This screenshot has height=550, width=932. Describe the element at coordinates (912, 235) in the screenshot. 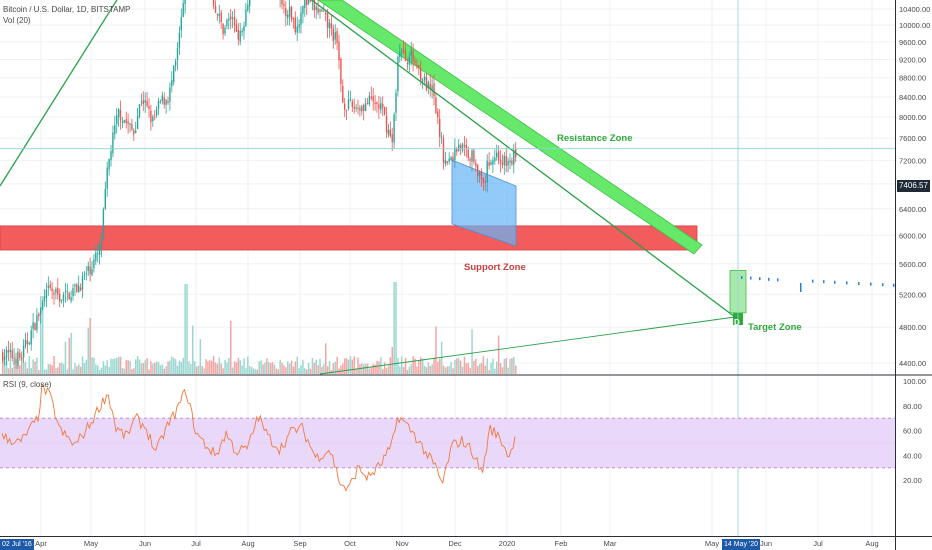

I see `price-tick-label-4: 6000.00` at that location.